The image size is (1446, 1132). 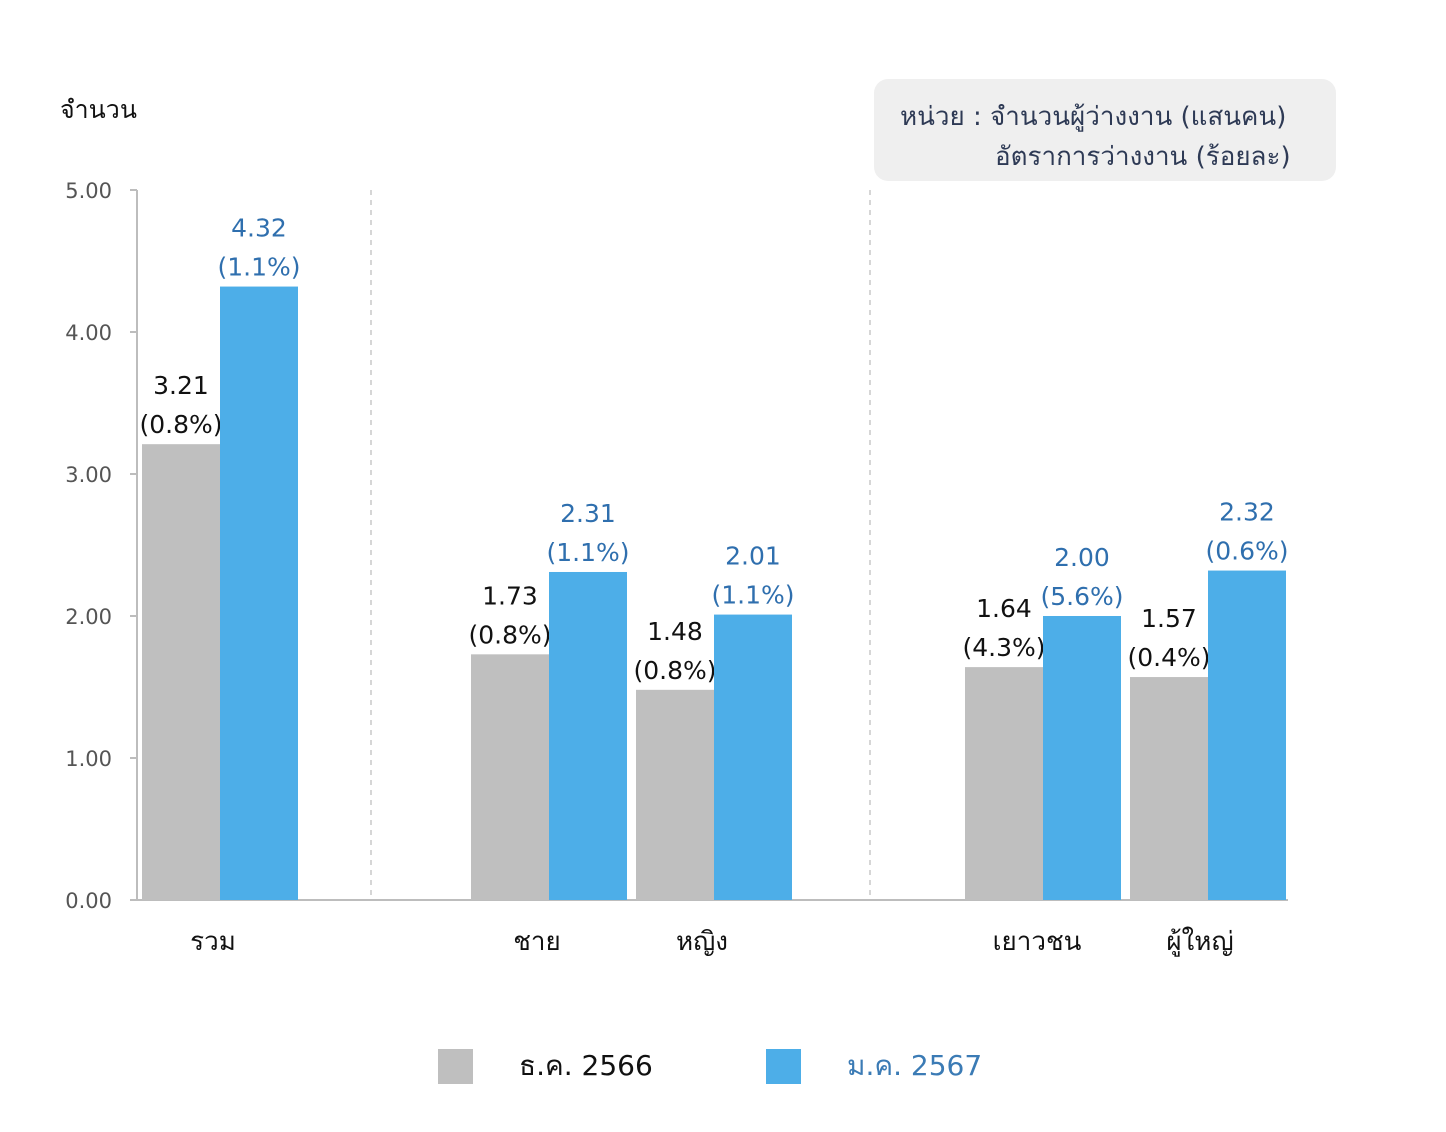 What do you see at coordinates (753, 556) in the screenshot?
I see `data-label-value: 2.01` at bounding box center [753, 556].